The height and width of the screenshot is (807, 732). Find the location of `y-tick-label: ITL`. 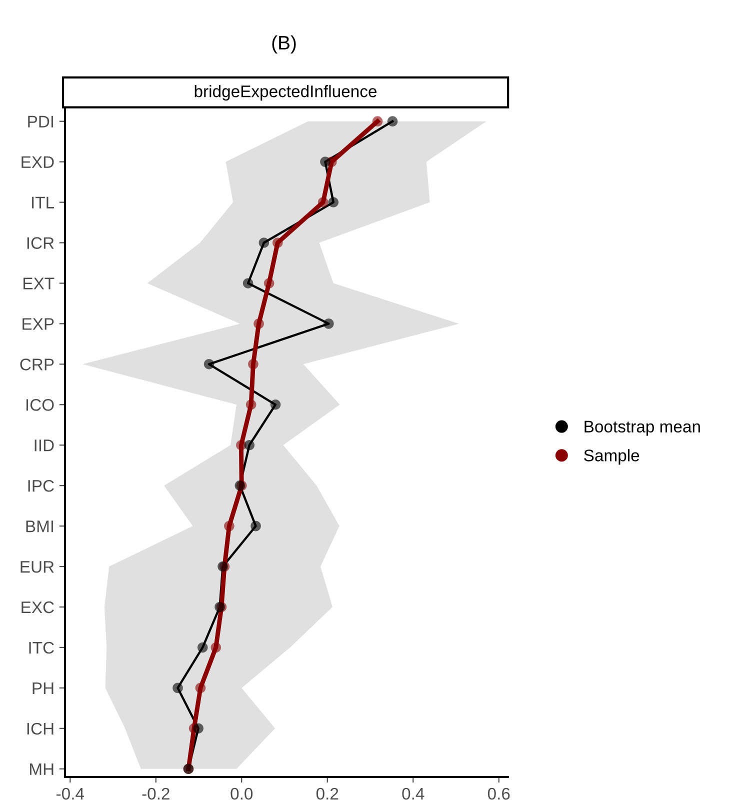

y-tick-label: ITL is located at coordinates (43, 202).